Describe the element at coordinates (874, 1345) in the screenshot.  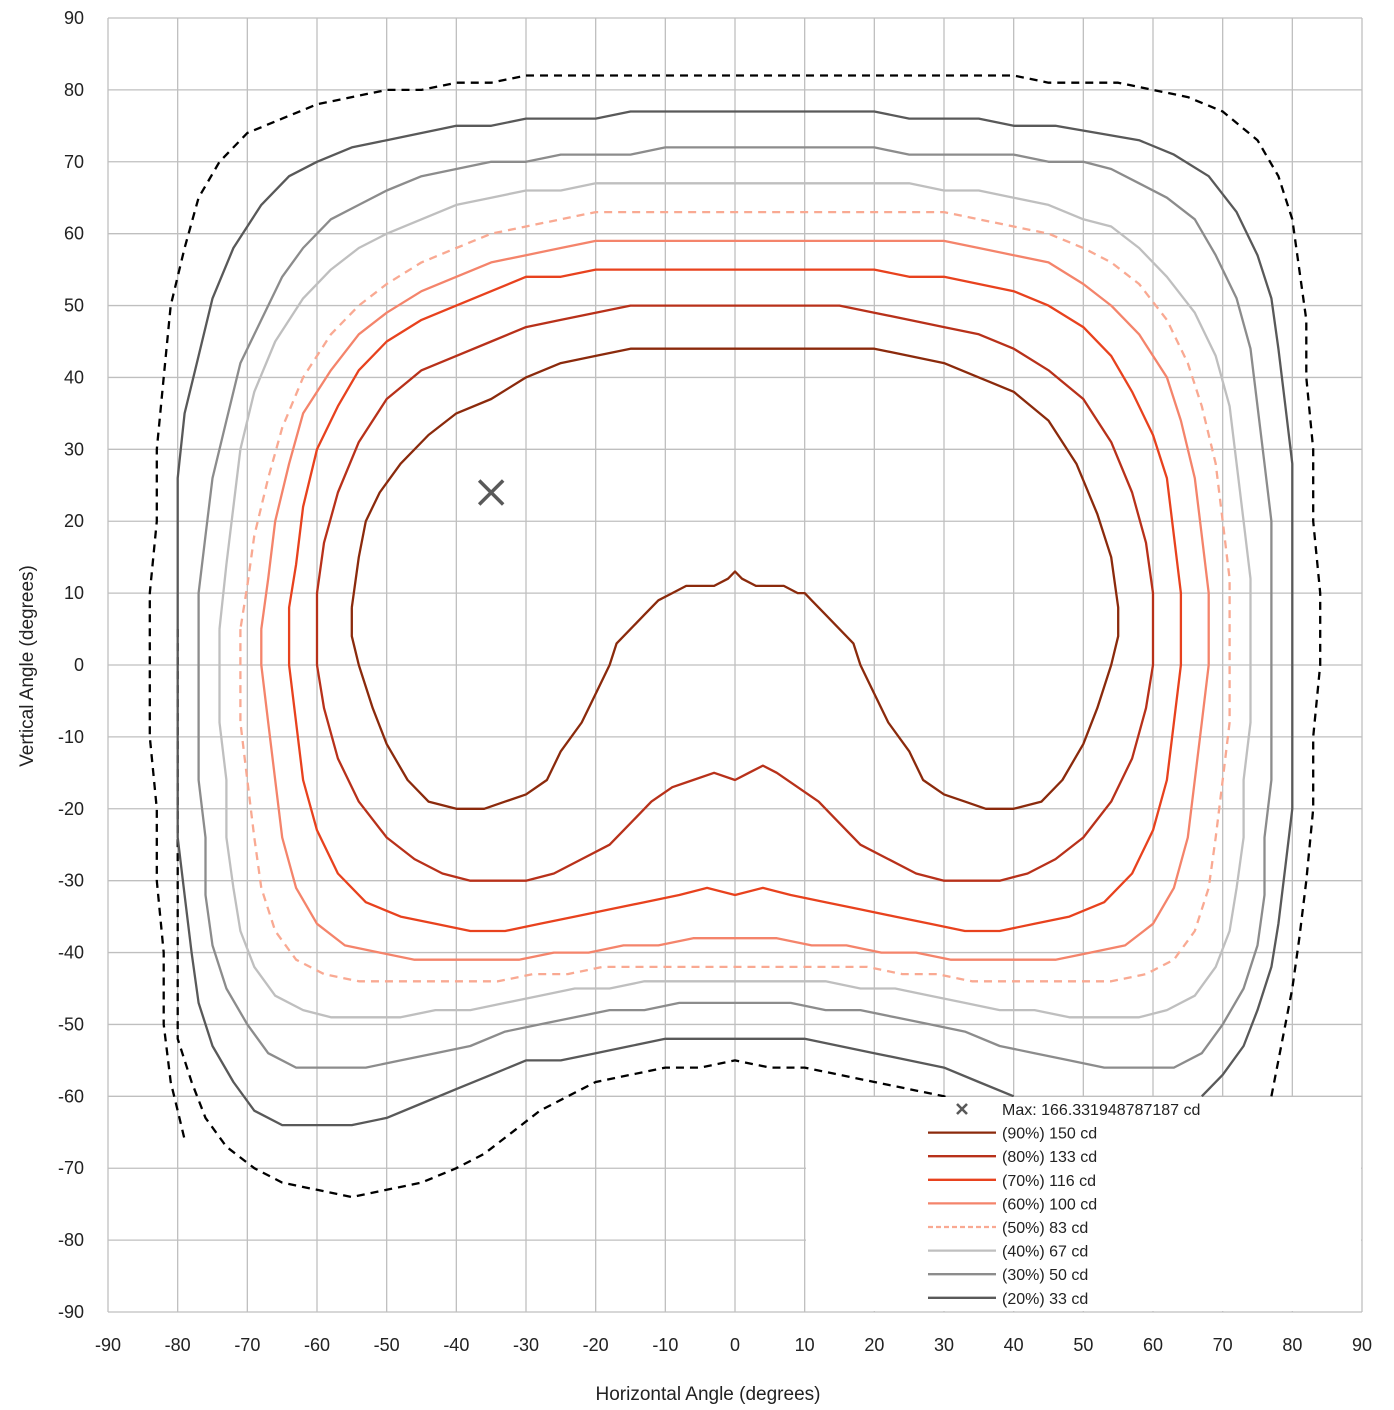
I see `x-tick-label: 20` at that location.